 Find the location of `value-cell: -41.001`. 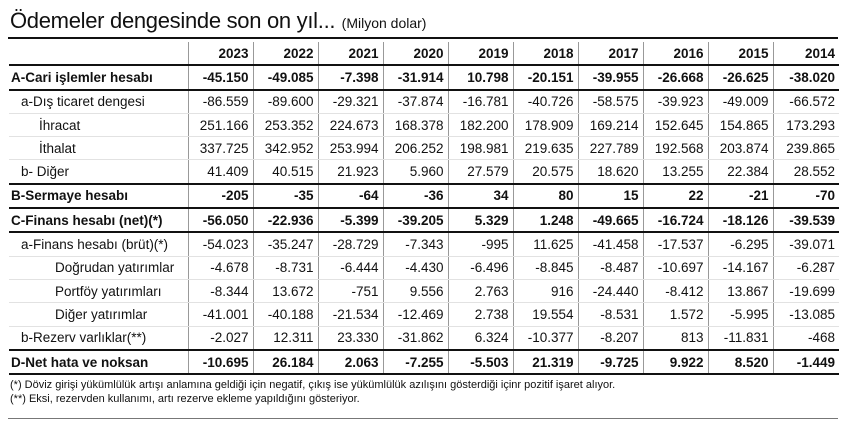

value-cell: -41.001 is located at coordinates (220, 314).